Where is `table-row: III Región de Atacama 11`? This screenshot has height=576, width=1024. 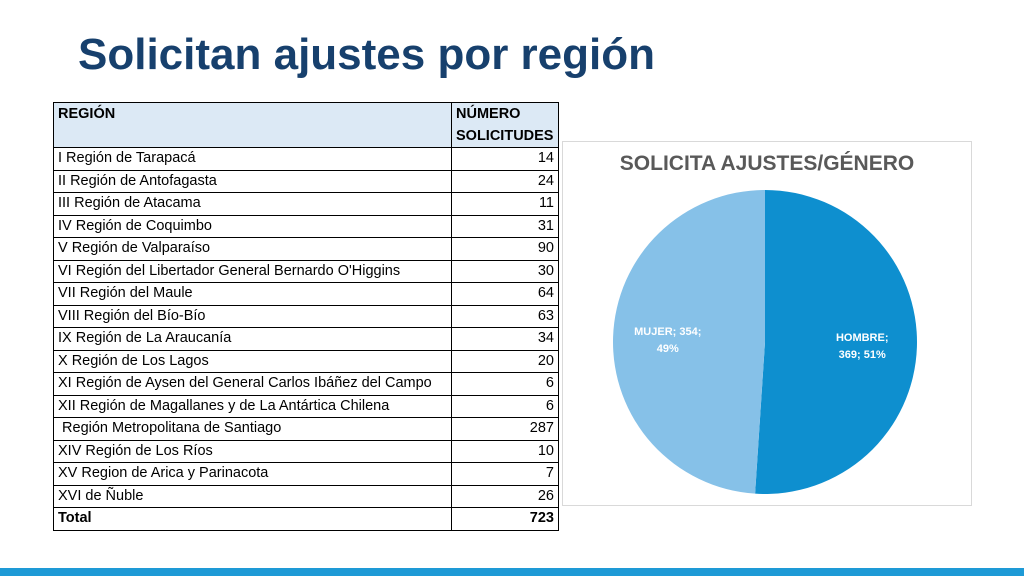
table-row: III Región de Atacama 11 is located at coordinates (306, 204).